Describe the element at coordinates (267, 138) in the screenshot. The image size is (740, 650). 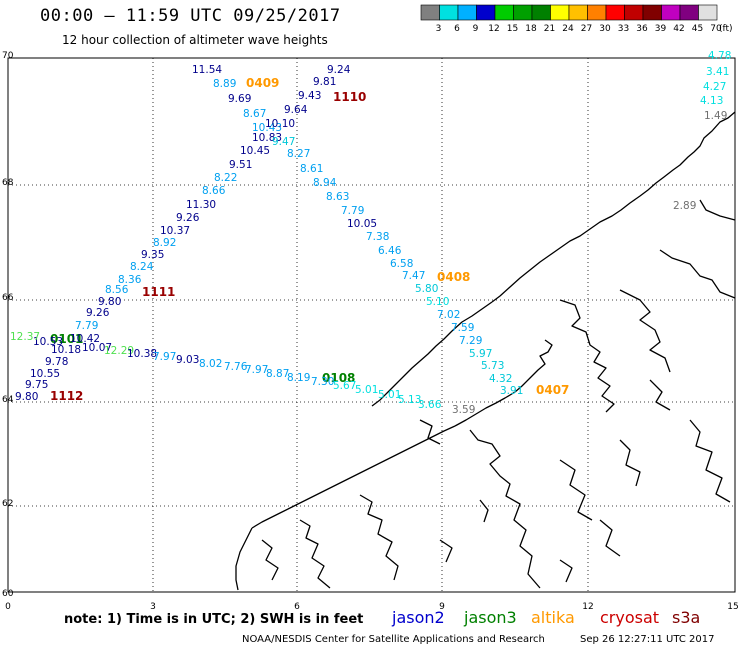
I see `wave-height-value: 10.83` at that location.